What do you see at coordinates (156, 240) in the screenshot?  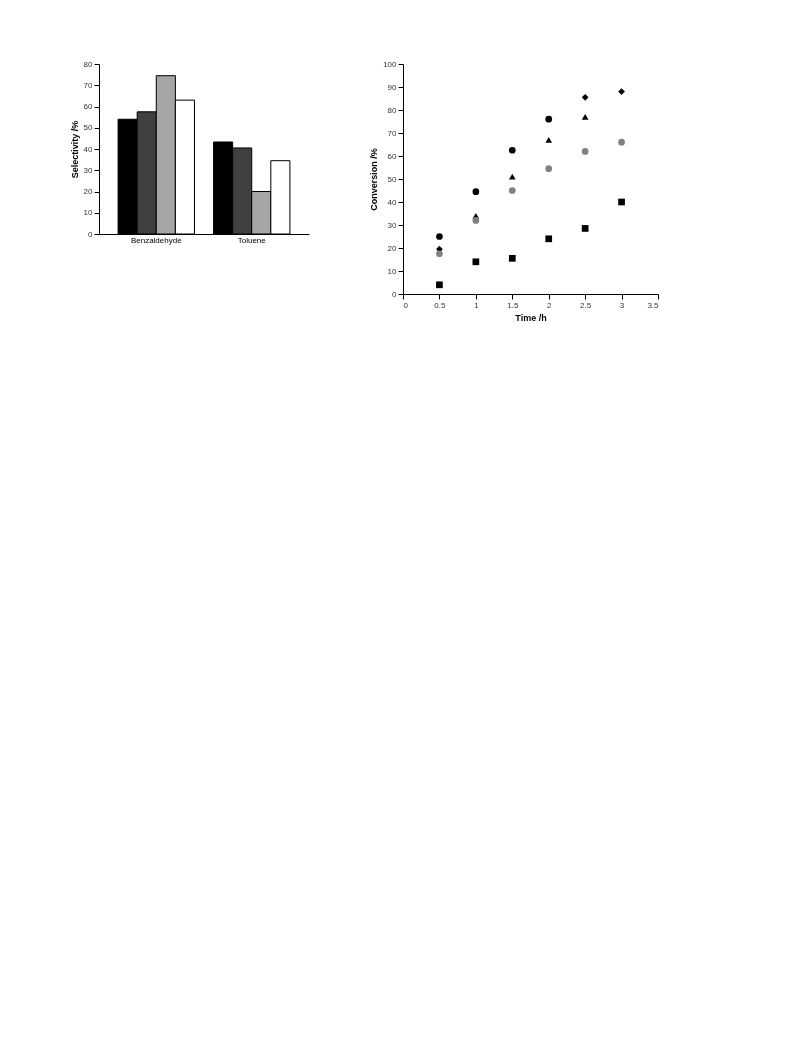 I see `x-tick-label: Benzaldehyde` at bounding box center [156, 240].